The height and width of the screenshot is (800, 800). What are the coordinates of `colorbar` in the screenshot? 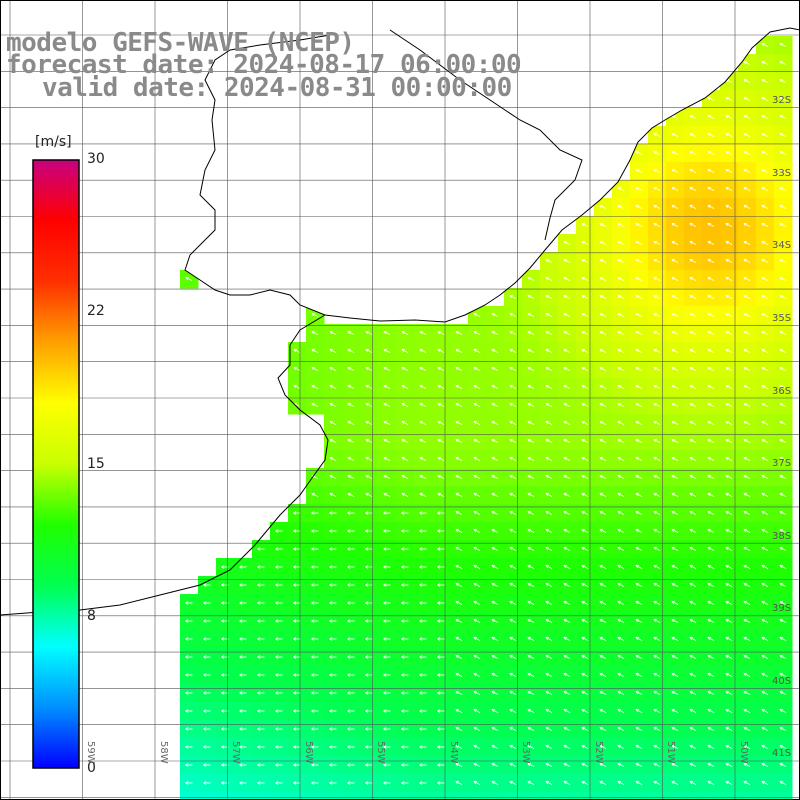 It's located at (56, 464).